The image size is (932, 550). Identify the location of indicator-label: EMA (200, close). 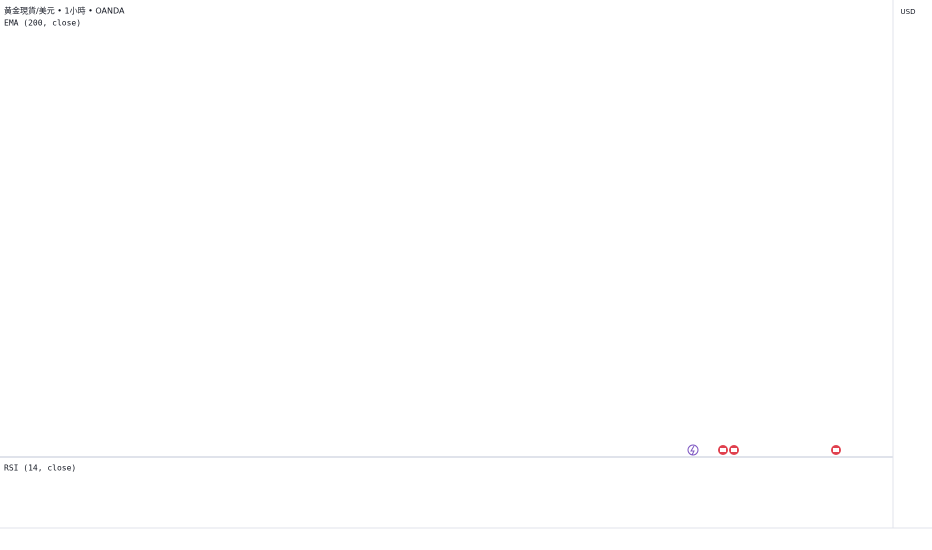
(42, 23).